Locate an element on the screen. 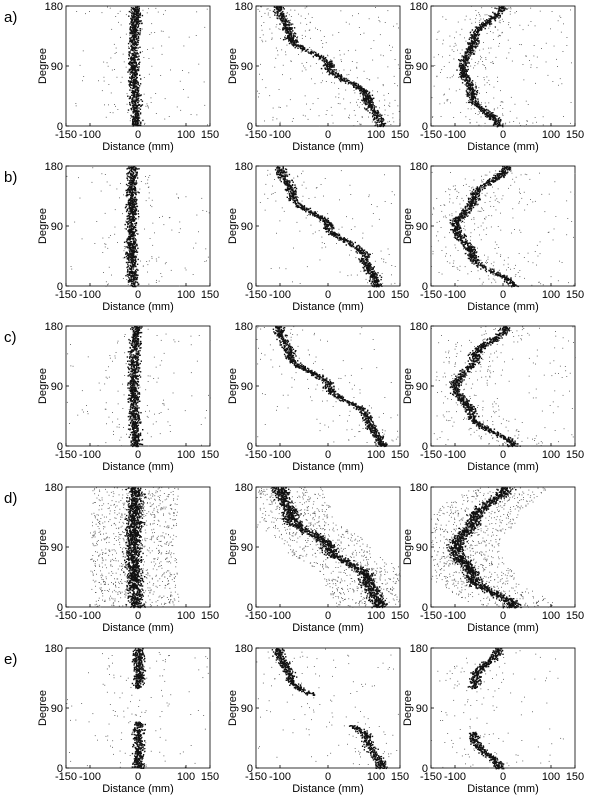  x-tick-label: 100 is located at coordinates (551, 135).